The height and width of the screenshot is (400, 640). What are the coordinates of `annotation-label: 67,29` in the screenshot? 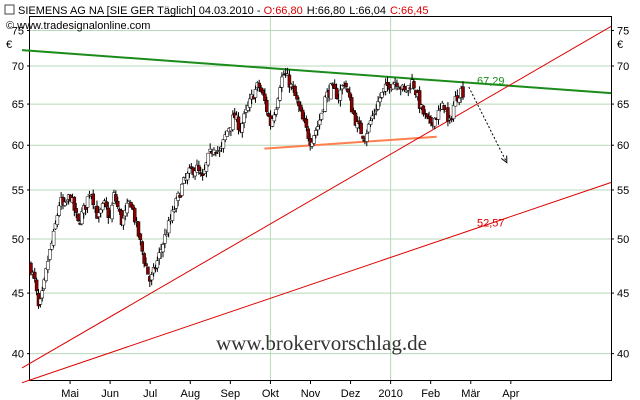 It's located at (491, 82).